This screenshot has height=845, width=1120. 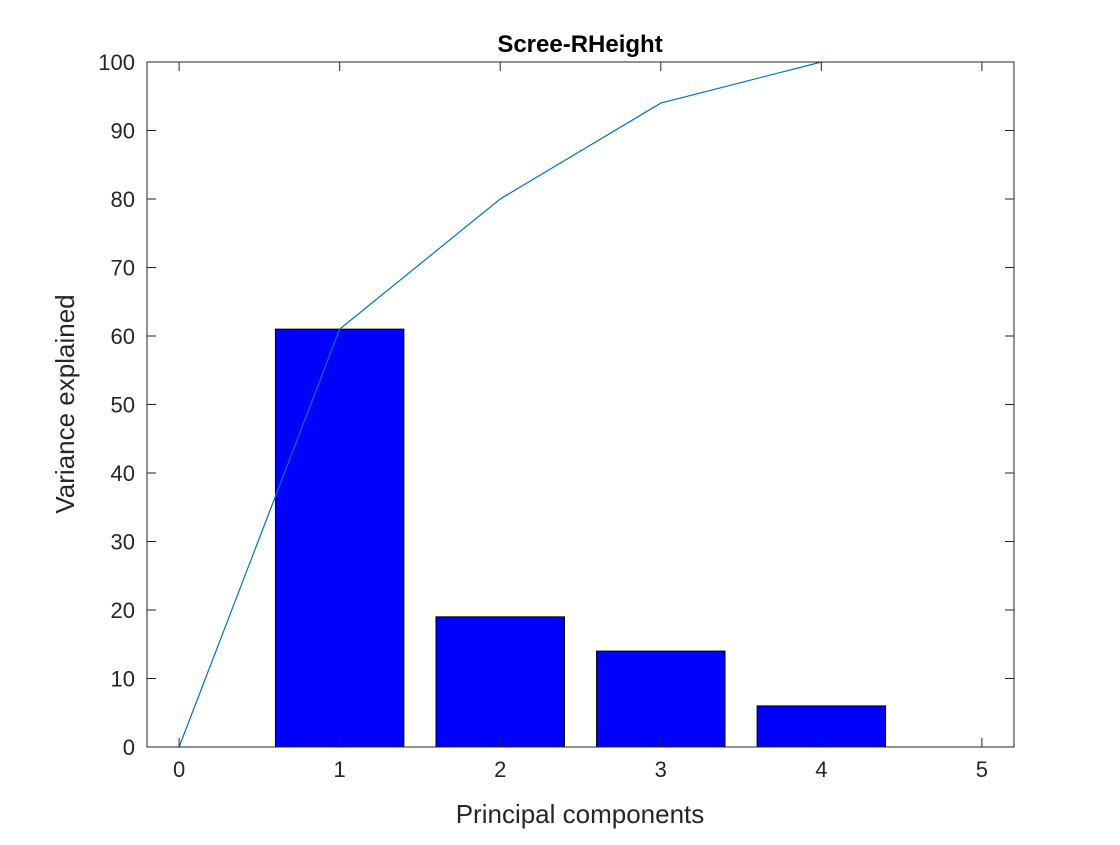 I want to click on y-tick-label-30: 30, so click(x=123, y=542).